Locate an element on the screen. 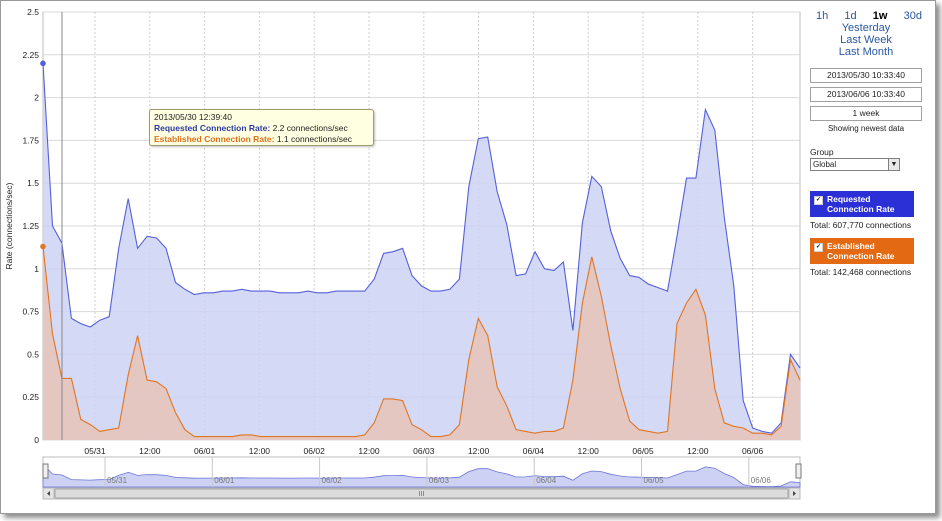 This screenshot has height=521, width=942. tooltip-established-value: 1.1 connections/sec is located at coordinates (314, 139).